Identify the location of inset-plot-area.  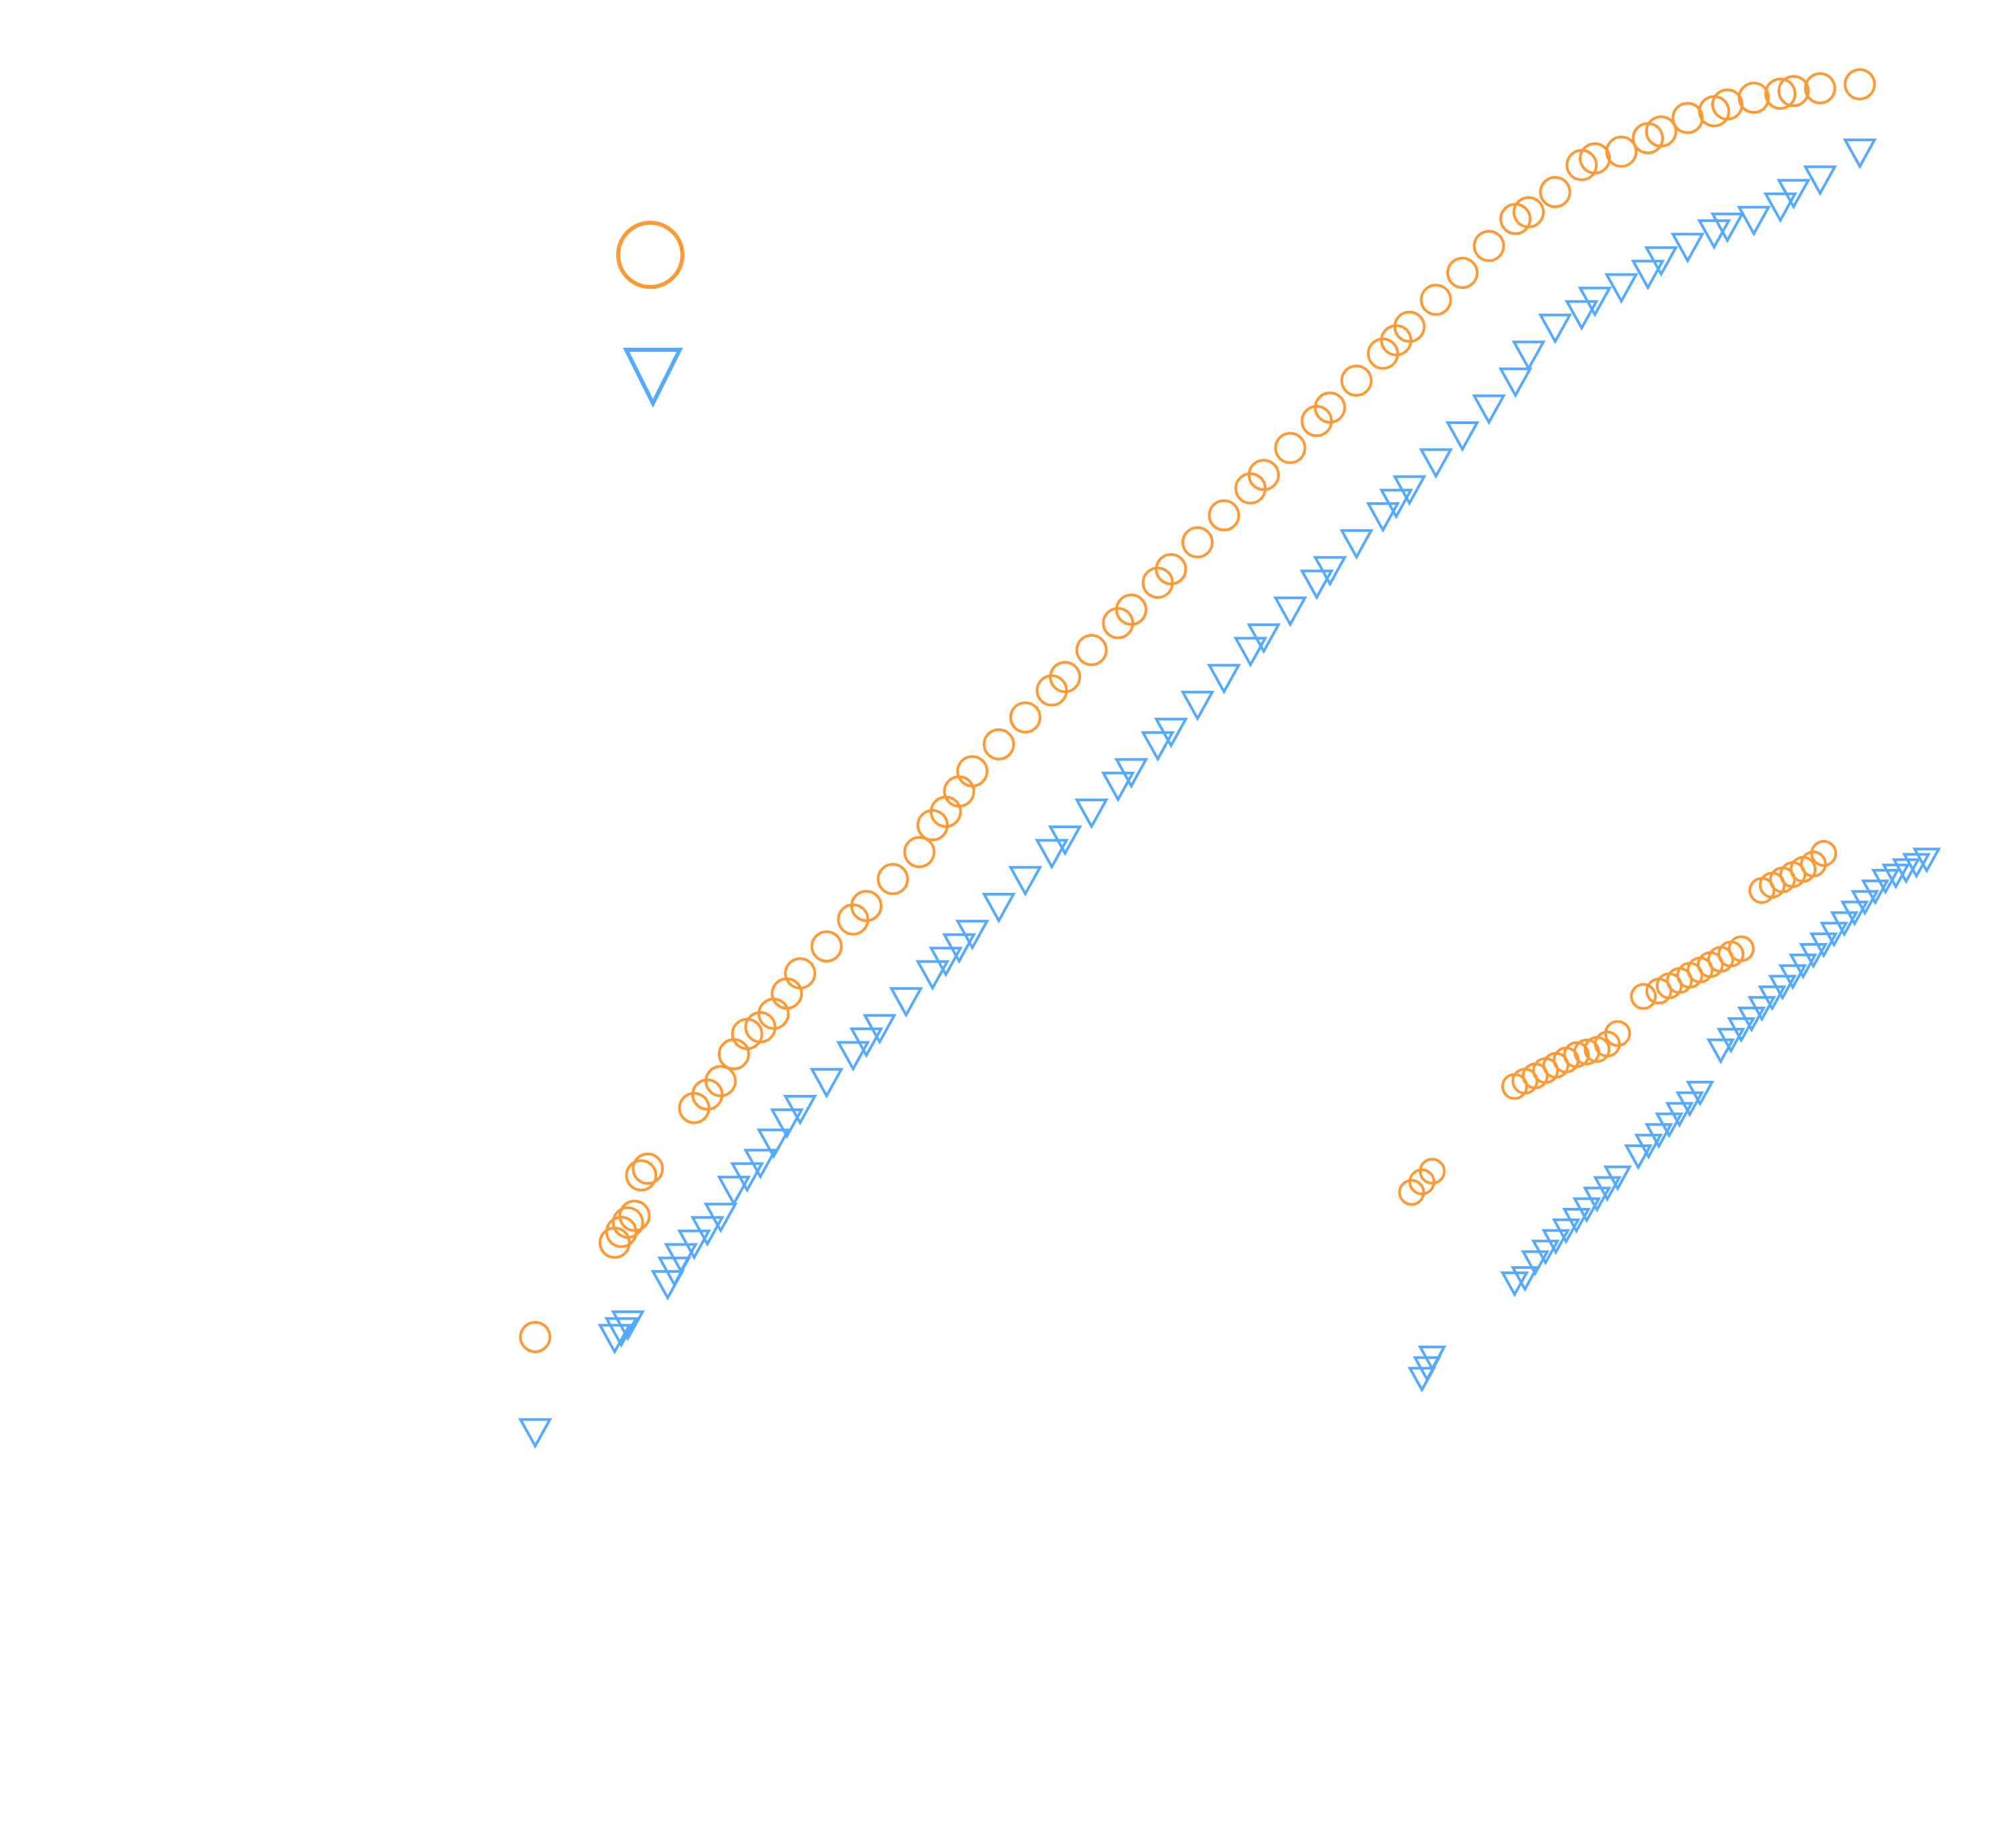
(1669, 1116).